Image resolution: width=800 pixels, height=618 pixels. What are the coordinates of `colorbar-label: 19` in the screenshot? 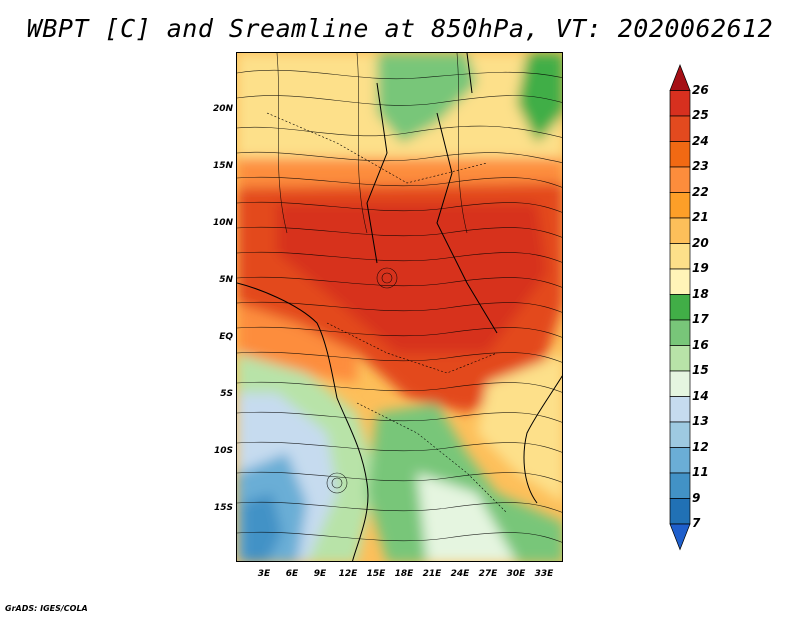 It's located at (700, 268).